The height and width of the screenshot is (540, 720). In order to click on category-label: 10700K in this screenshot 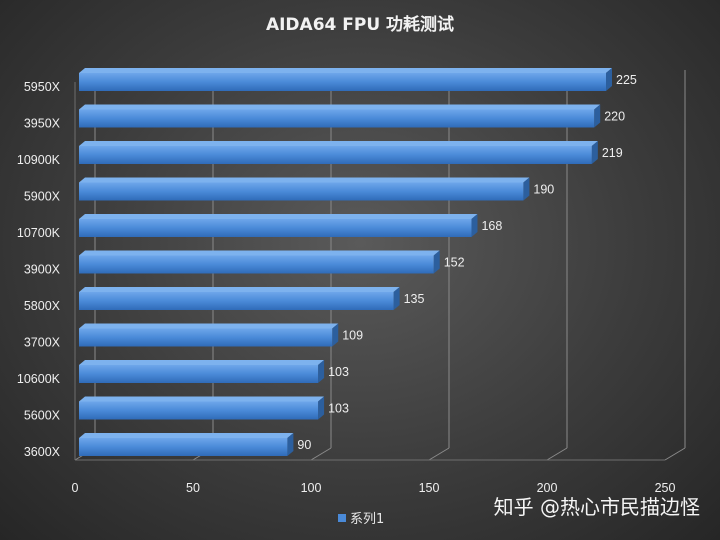, I will do `click(39, 233)`.